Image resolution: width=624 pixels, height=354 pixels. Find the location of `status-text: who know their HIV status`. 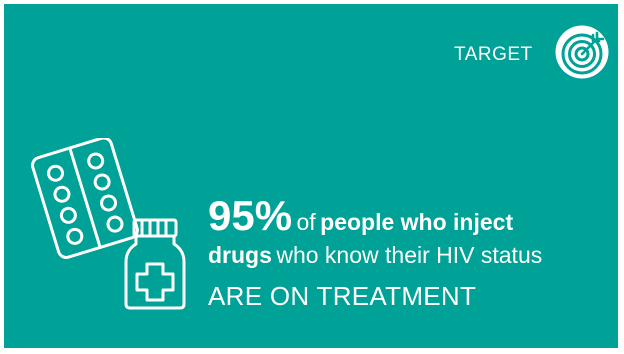

status-text: who know their HIV status is located at coordinates (409, 255).